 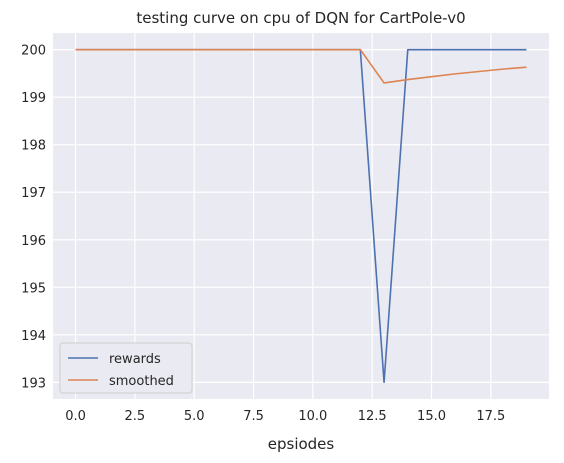 I want to click on y-tick-label: 194, so click(x=33, y=336).